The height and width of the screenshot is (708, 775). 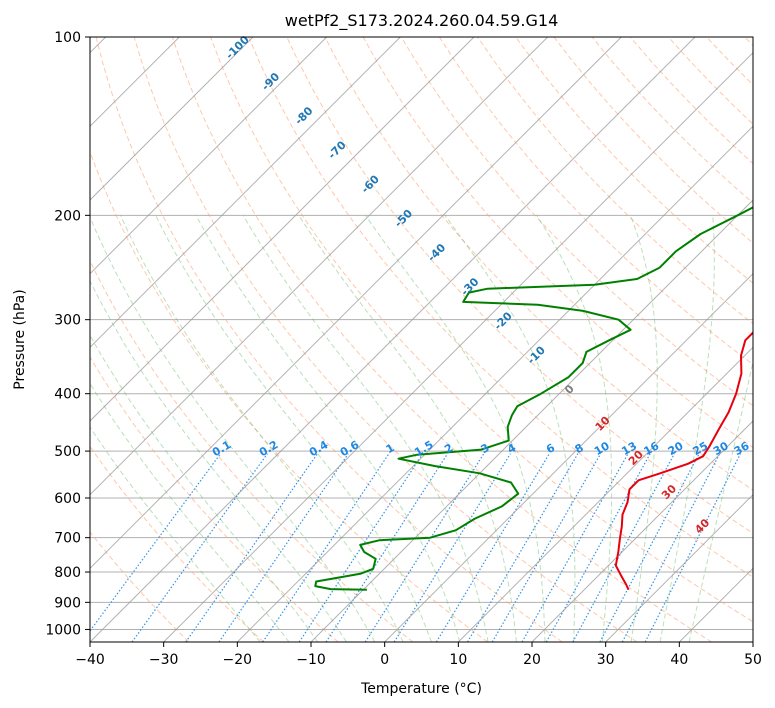 I want to click on x-tick-label: 50, so click(x=753, y=660).